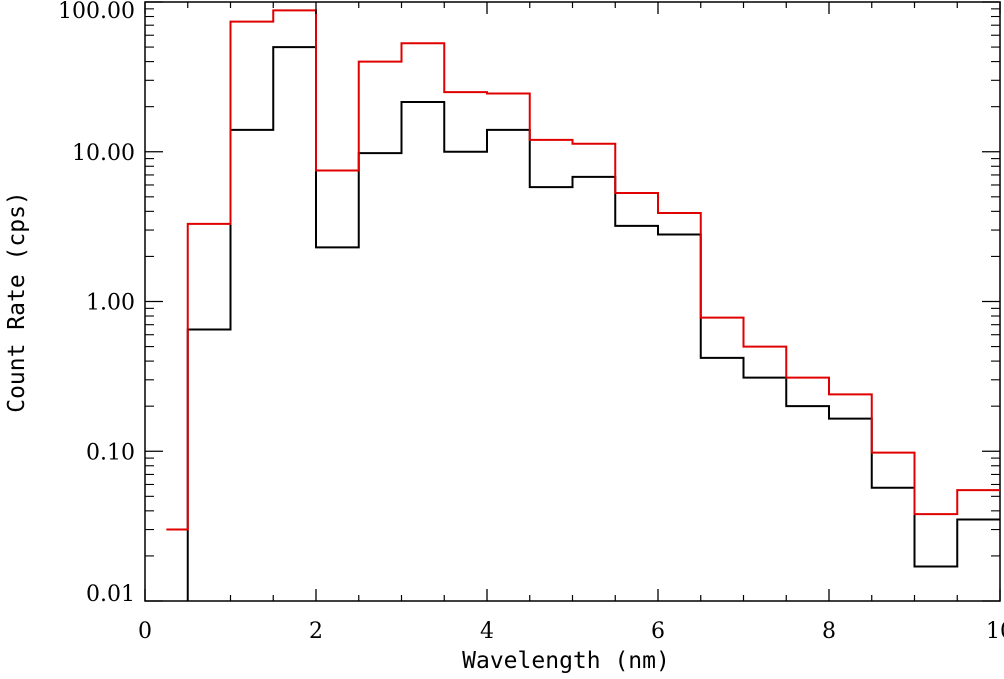  Describe the element at coordinates (96, 12) in the screenshot. I see `y-tick-label: 100.00` at that location.